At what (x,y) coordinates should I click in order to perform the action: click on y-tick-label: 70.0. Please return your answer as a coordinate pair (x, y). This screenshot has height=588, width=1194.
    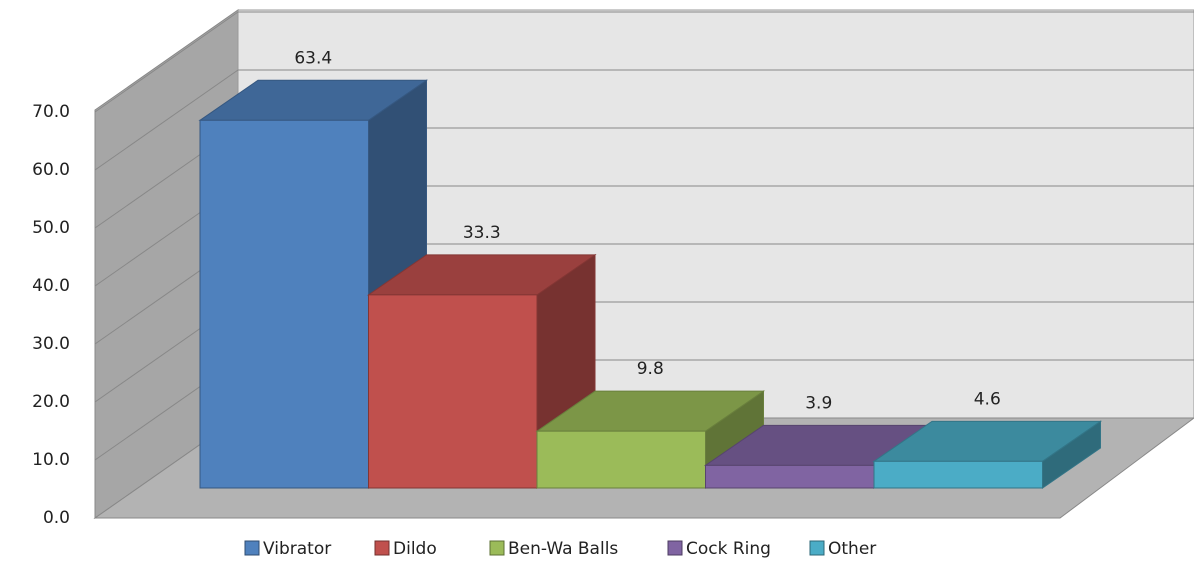
    Looking at the image, I should click on (51, 112).